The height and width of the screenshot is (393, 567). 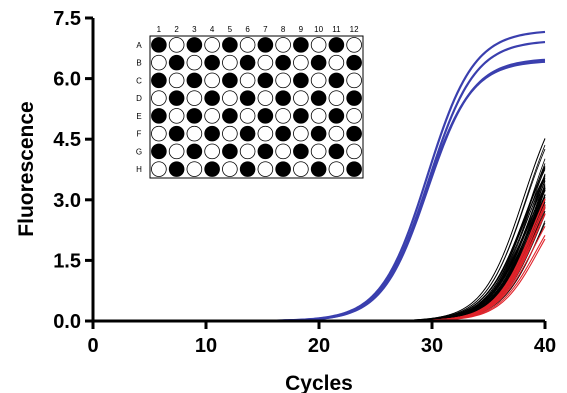 I want to click on plate-column-label: 8, so click(x=283, y=29).